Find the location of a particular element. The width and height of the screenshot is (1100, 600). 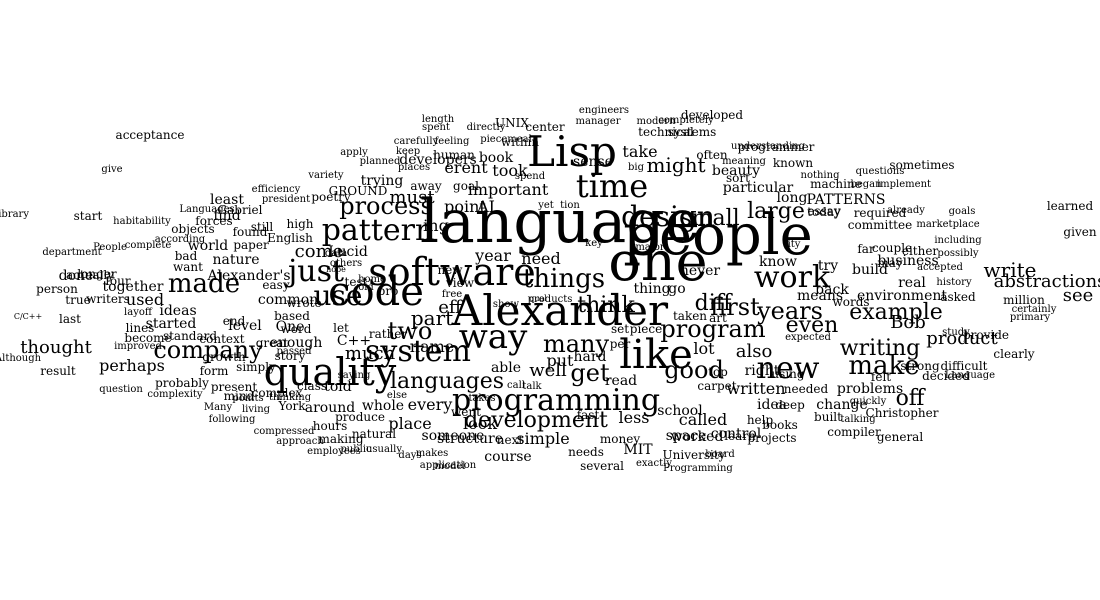

cloud-word: people is located at coordinates (718, 235).